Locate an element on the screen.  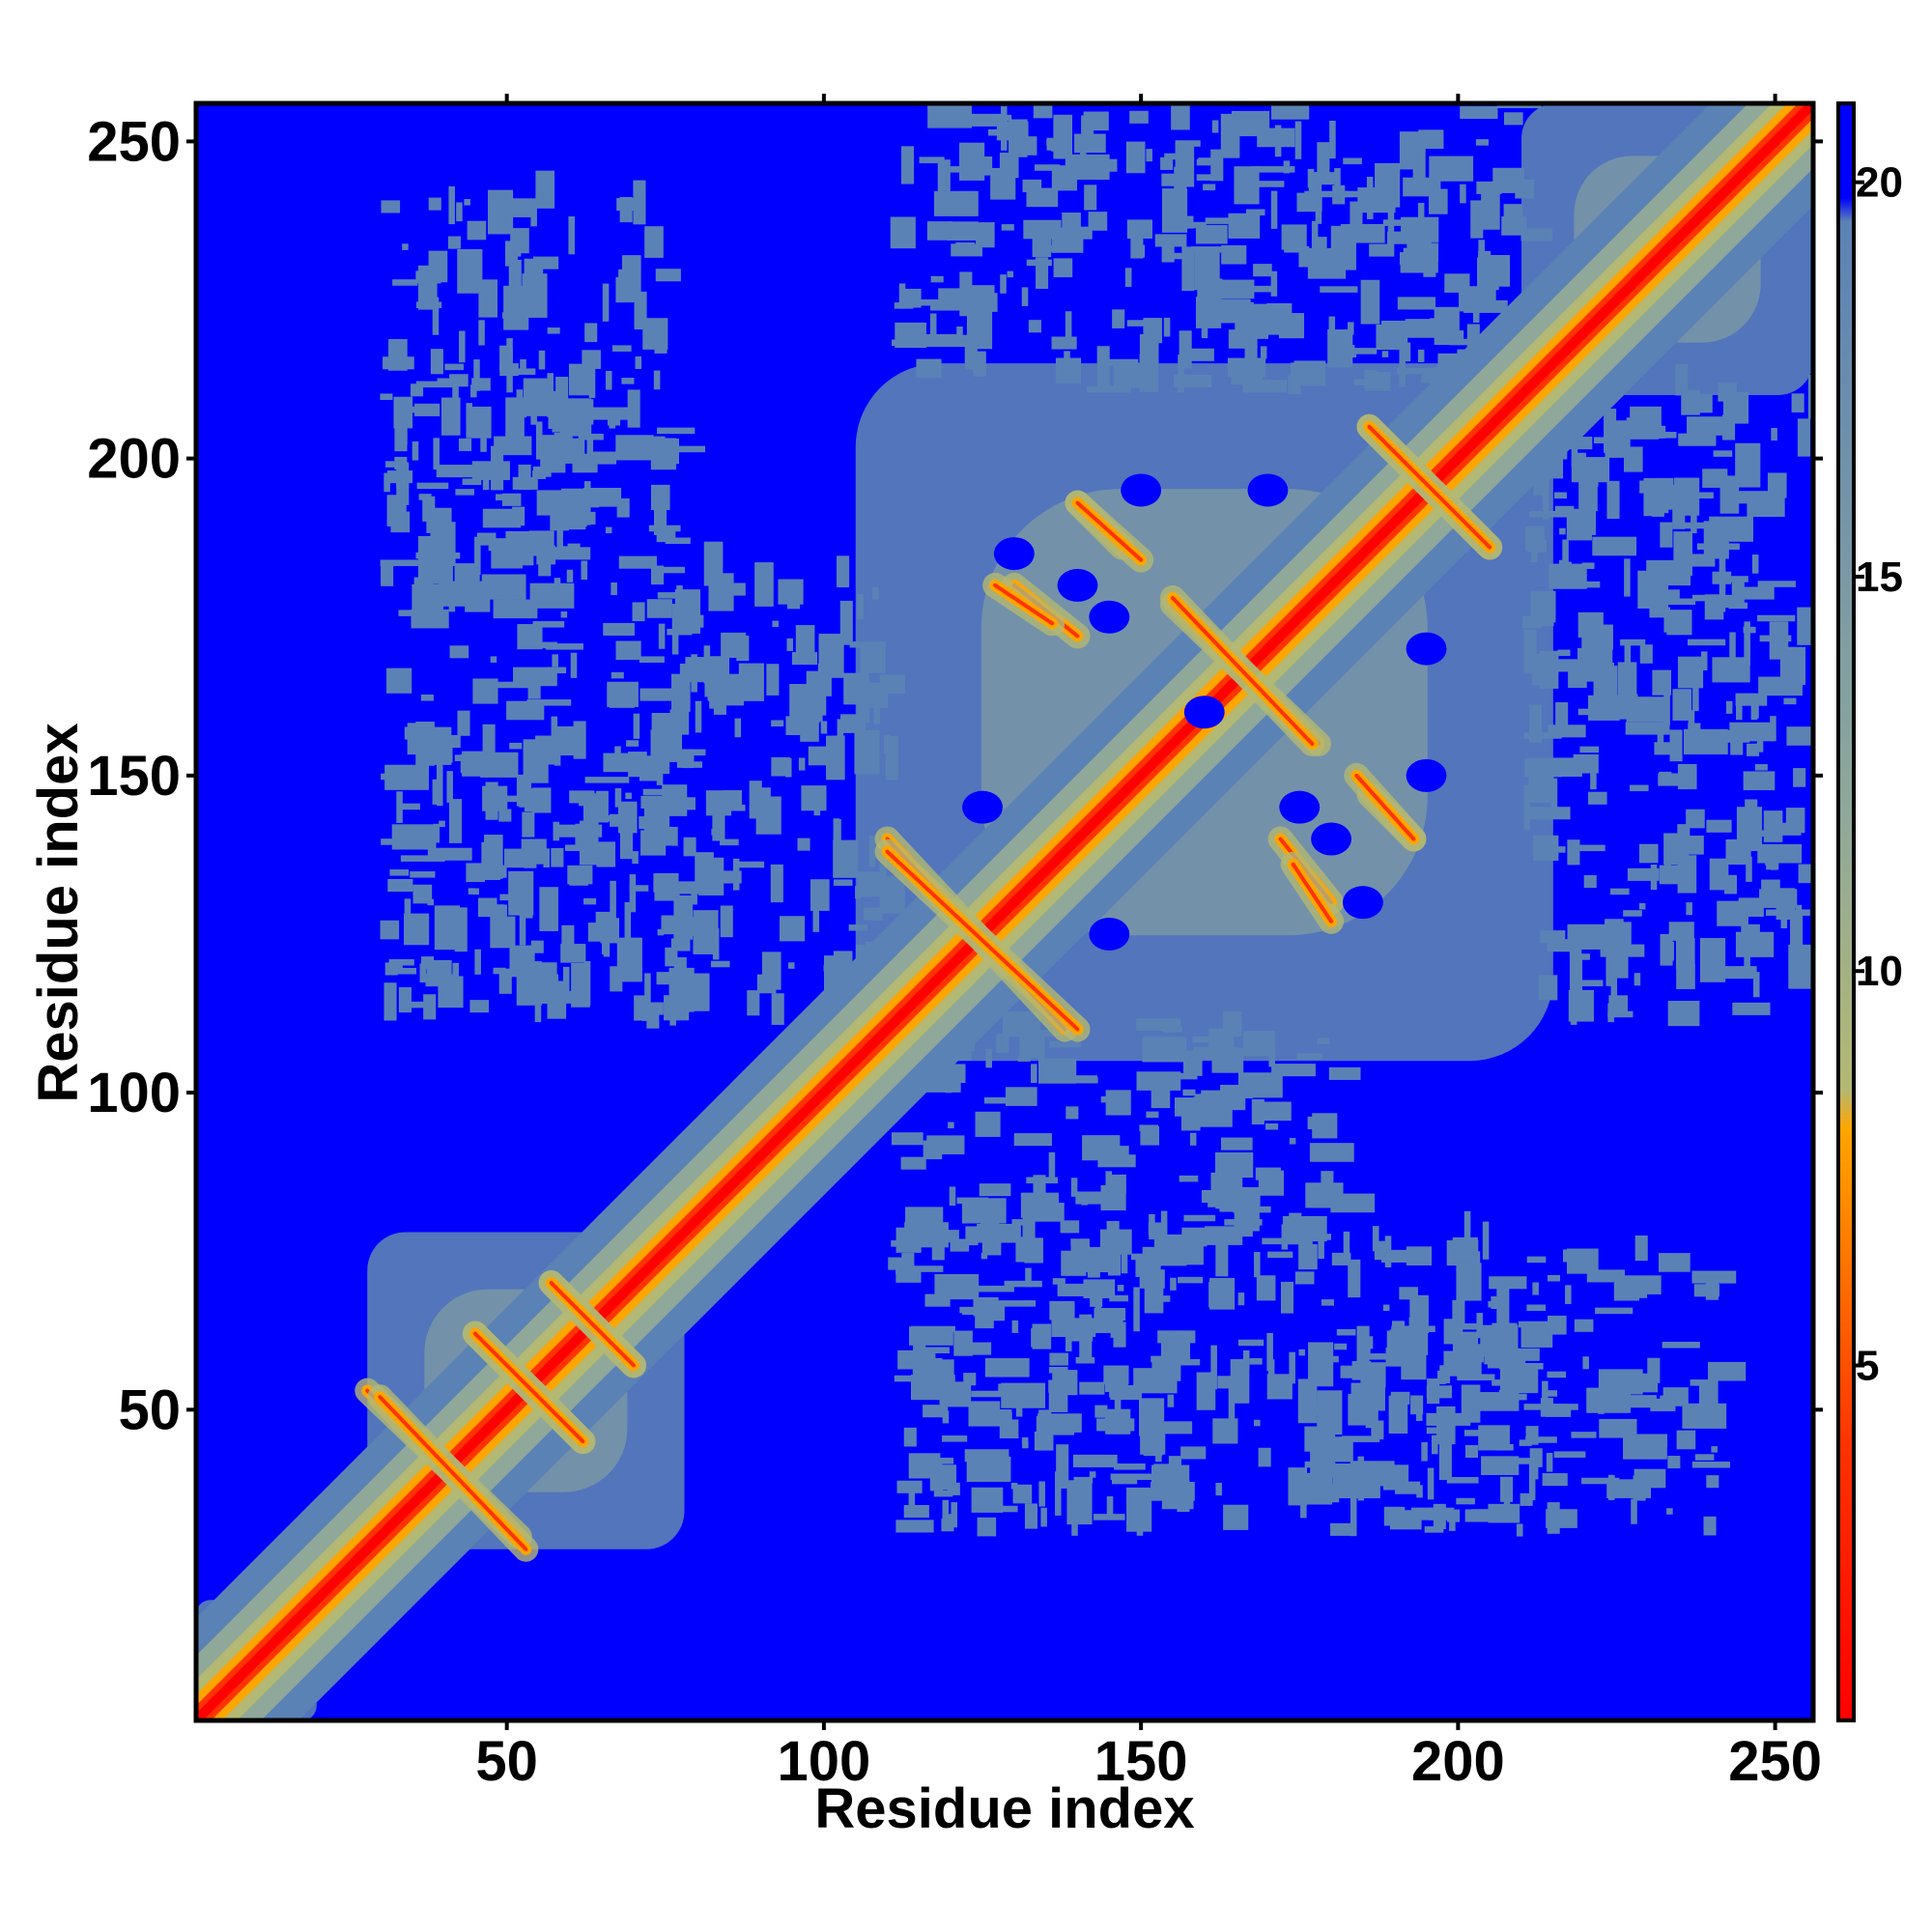
x-tick-label: 100 is located at coordinates (824, 1761).